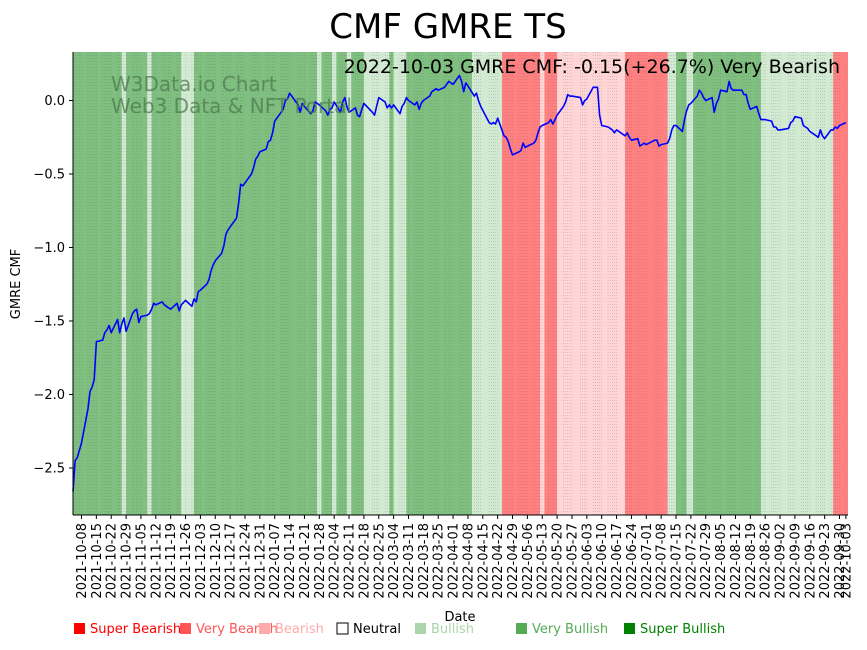  I want to click on legend-item: Very Bullish, so click(562, 629).